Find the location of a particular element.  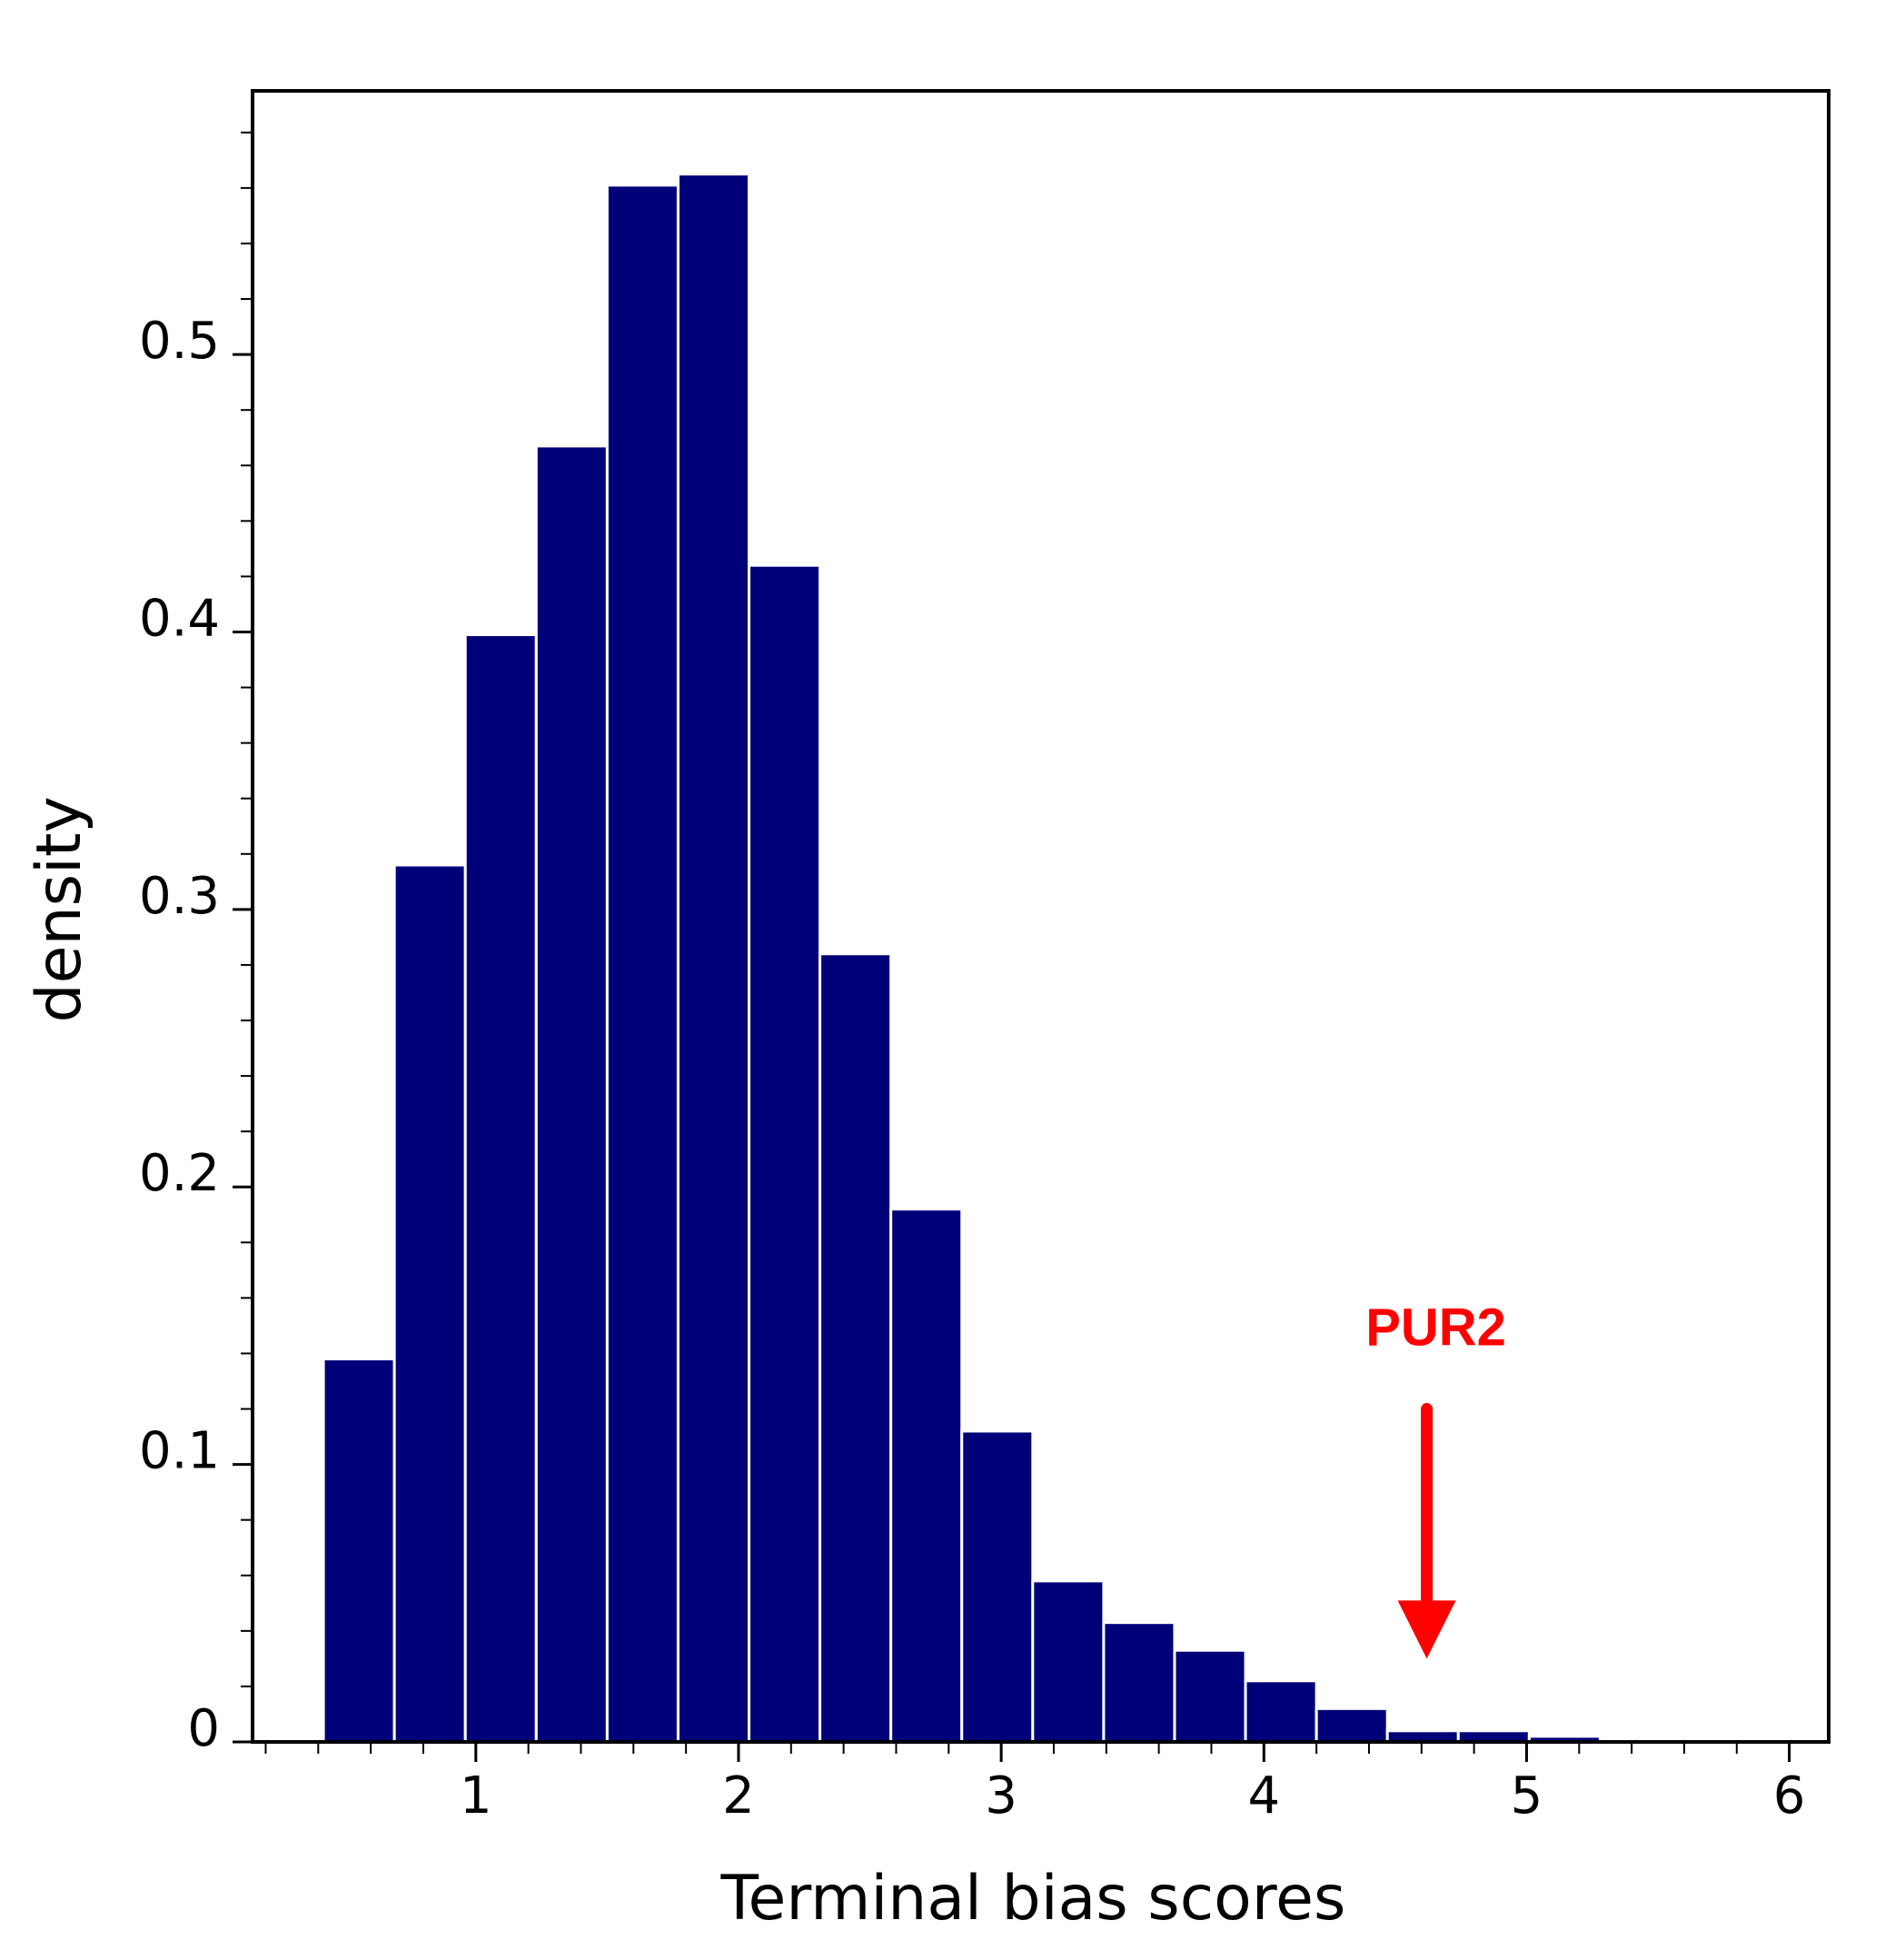

x-tick-label: 2 is located at coordinates (738, 1796).